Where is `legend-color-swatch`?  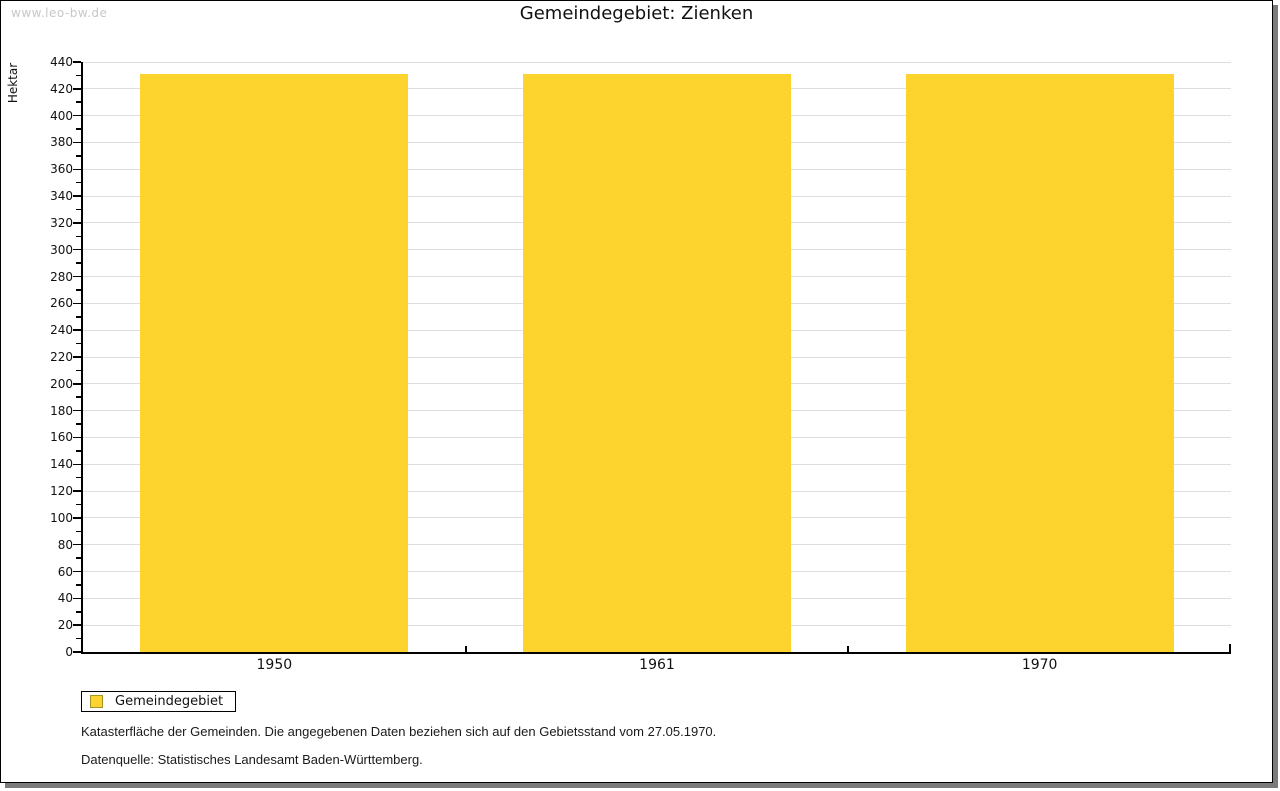
legend-color-swatch is located at coordinates (96, 701).